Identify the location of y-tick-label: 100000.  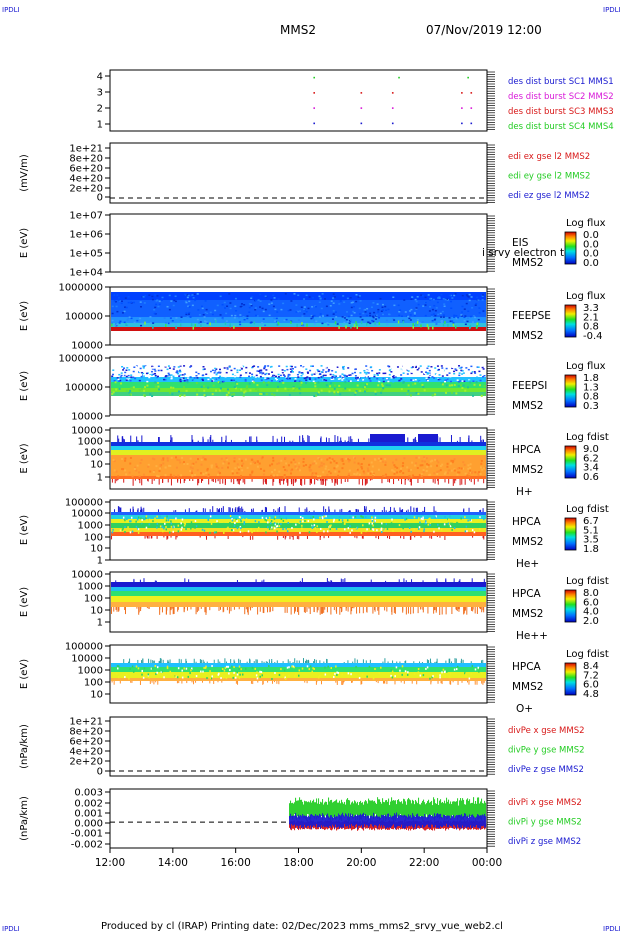
(84, 647).